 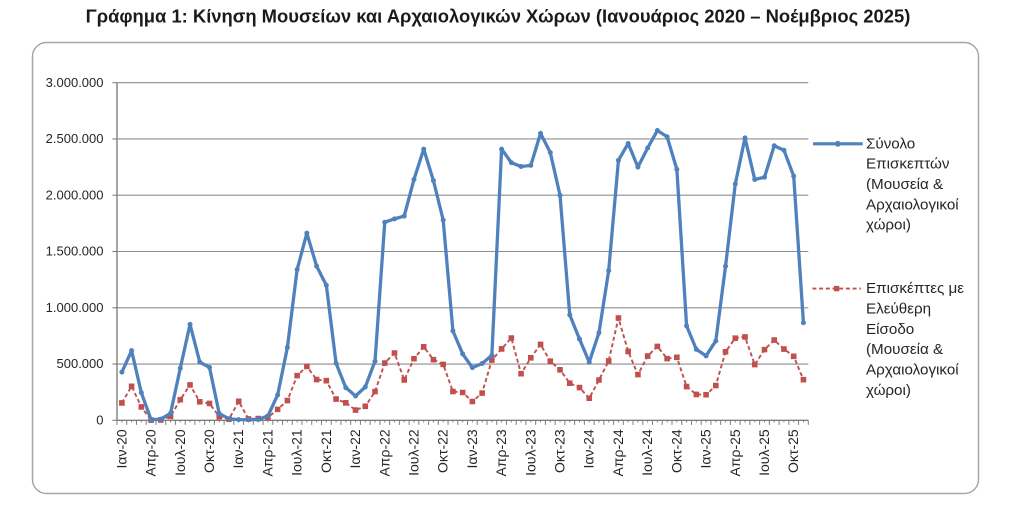 I want to click on svg-text: 1.500.000, so click(x=75, y=251).